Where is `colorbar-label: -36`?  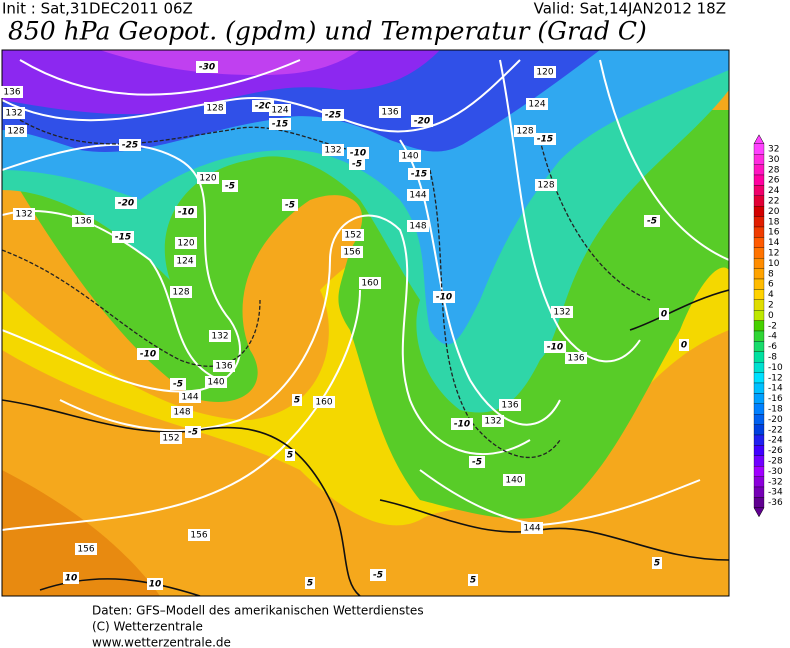 colorbar-label: -36 is located at coordinates (775, 503).